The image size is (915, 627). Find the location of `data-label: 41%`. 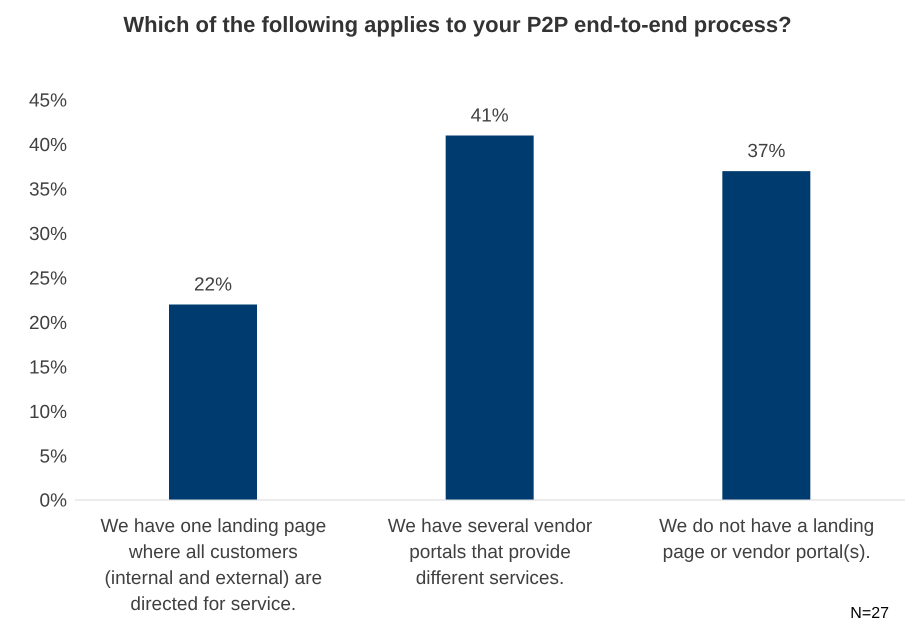

data-label: 41% is located at coordinates (489, 116).